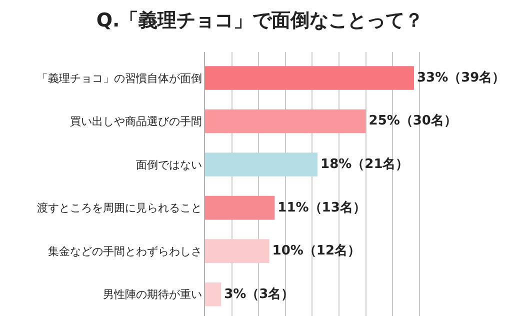  I want to click on y-tick-label: 買い出しや商品選びの手間, so click(136, 121).